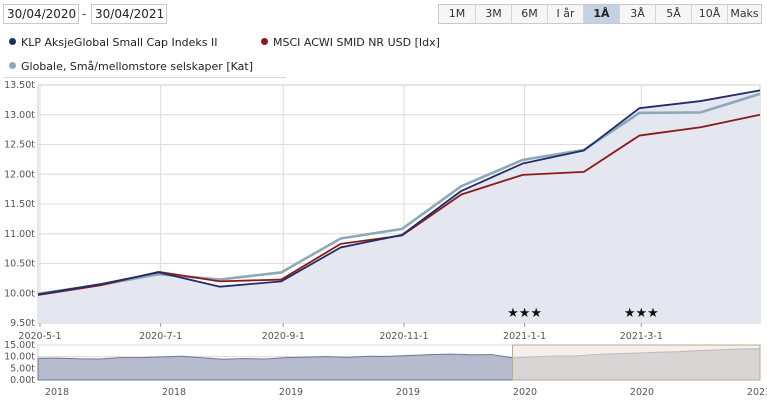 The image size is (767, 412). Describe the element at coordinates (22, 368) in the screenshot. I see `navigator-y-label: 5.00t` at that location.